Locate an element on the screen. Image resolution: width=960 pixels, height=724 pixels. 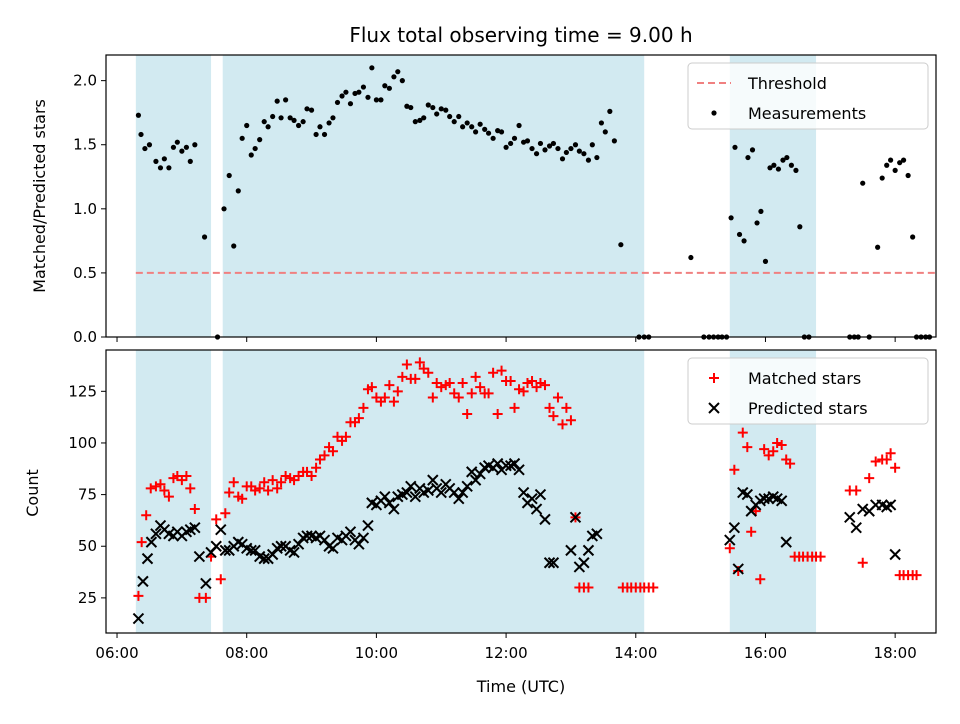
chart-title: Flux total observing time = 9.00 h is located at coordinates (520, 35).